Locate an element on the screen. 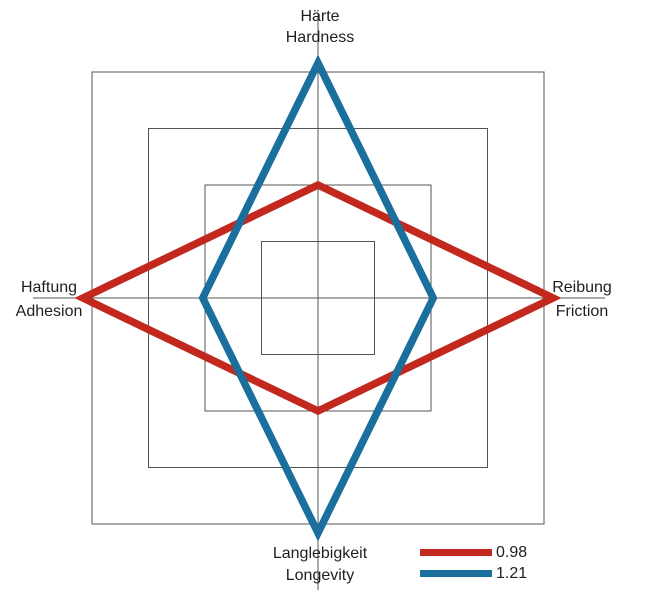 The width and height of the screenshot is (645, 600). legend-label: 1.21 is located at coordinates (512, 573).